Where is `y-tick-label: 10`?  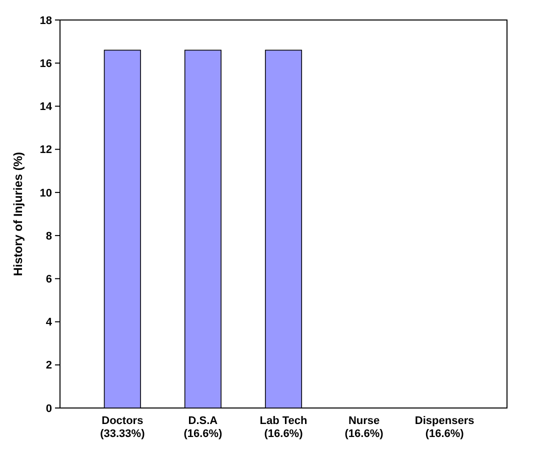
y-tick-label: 10 is located at coordinates (46, 193).